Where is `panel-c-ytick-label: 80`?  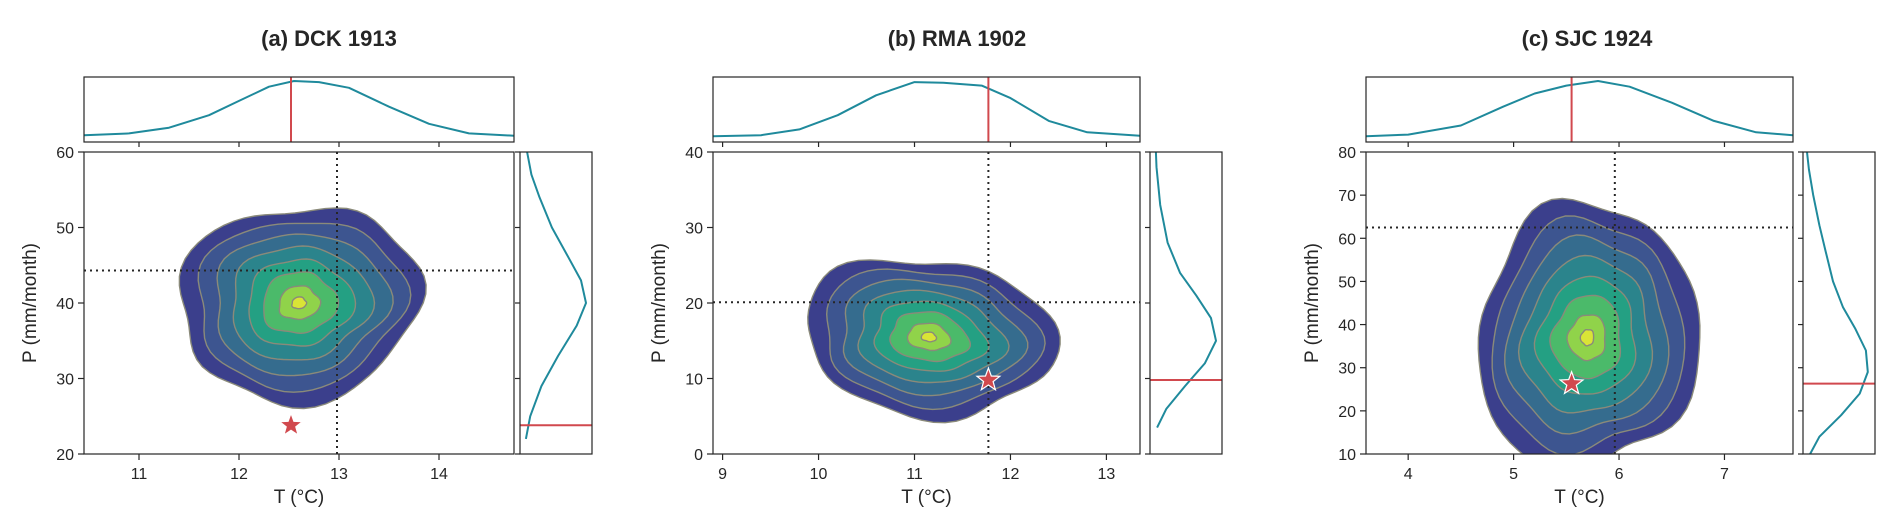 panel-c-ytick-label: 80 is located at coordinates (1347, 153).